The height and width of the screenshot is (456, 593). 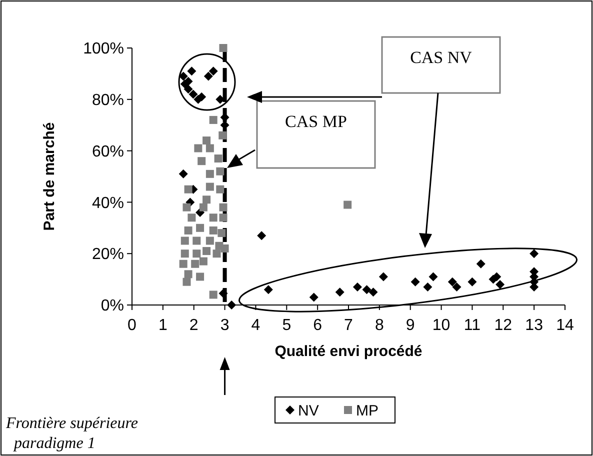 What do you see at coordinates (287, 325) in the screenshot?
I see `x-tick-label: 5` at bounding box center [287, 325].